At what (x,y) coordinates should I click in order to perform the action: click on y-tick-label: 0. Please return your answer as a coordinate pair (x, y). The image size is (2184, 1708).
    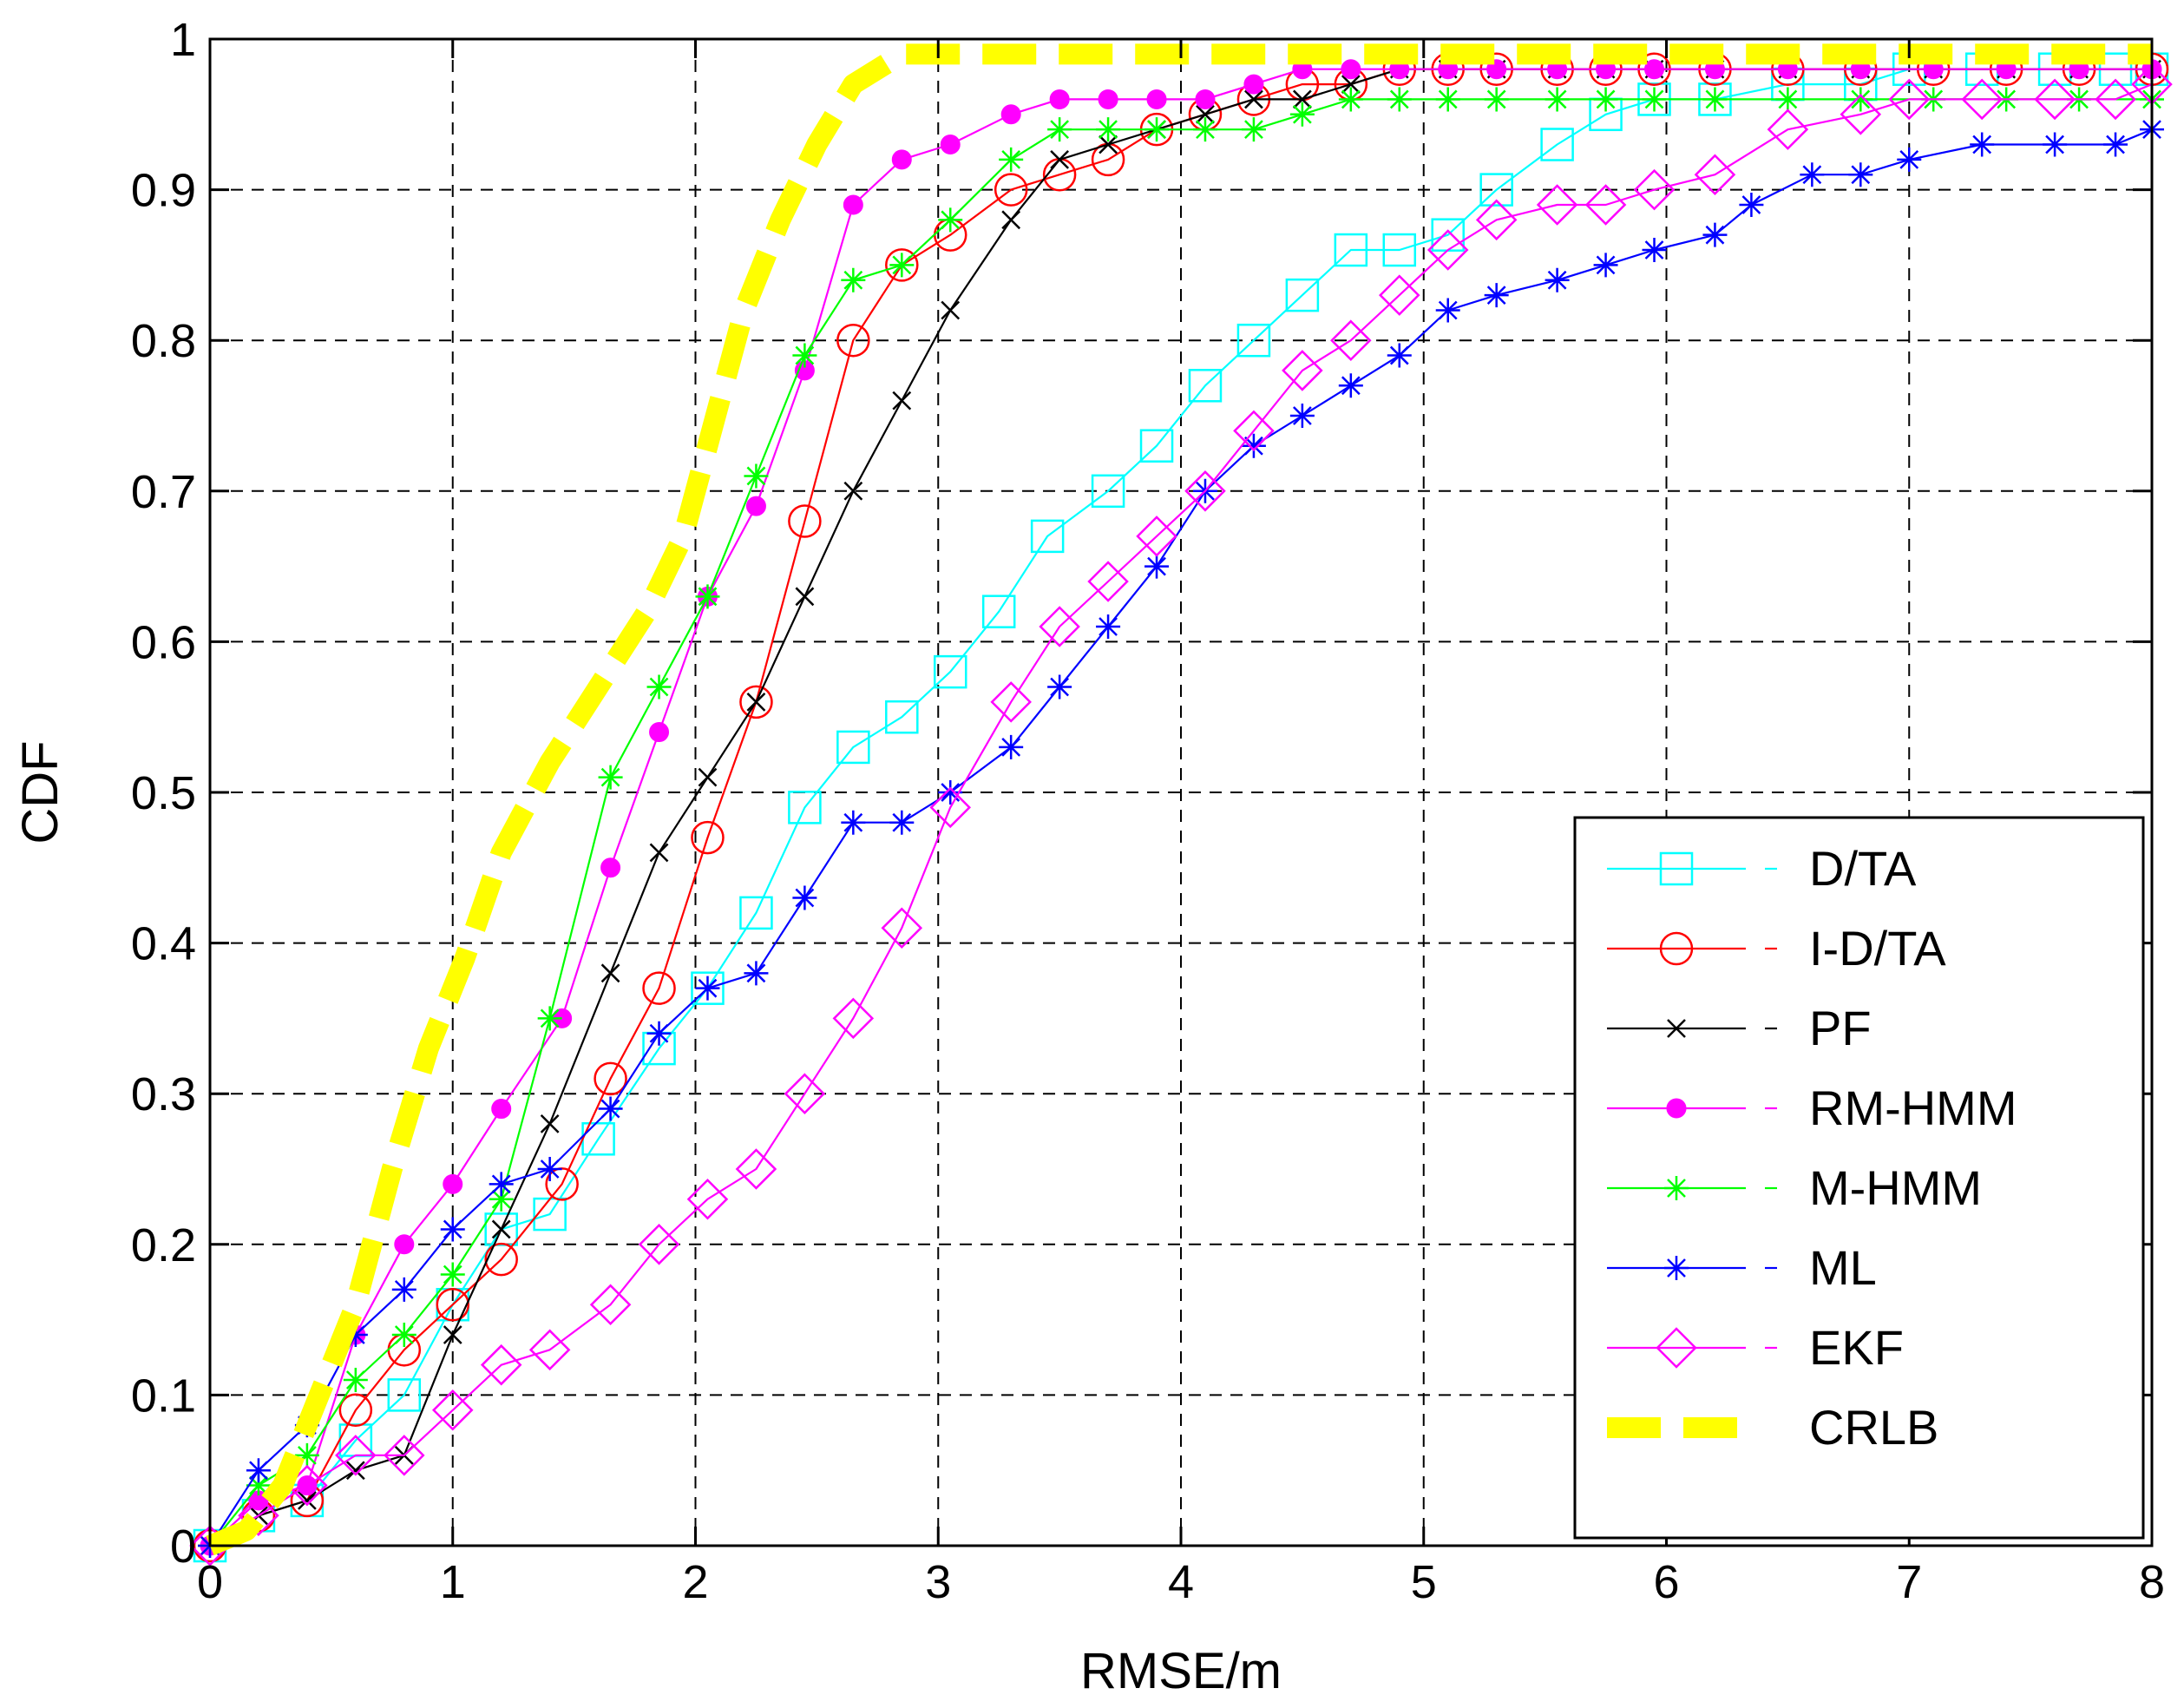
    Looking at the image, I should click on (183, 1547).